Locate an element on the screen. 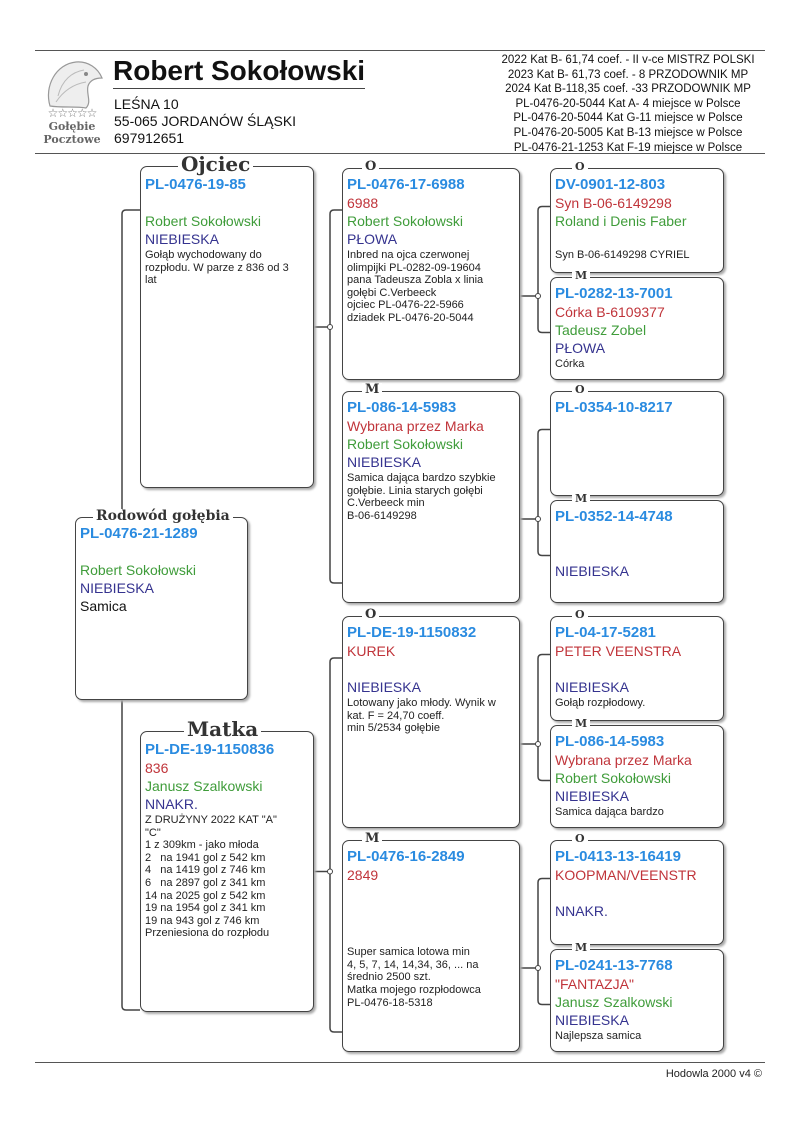  pigeon-name: KUREK is located at coordinates (371, 651).